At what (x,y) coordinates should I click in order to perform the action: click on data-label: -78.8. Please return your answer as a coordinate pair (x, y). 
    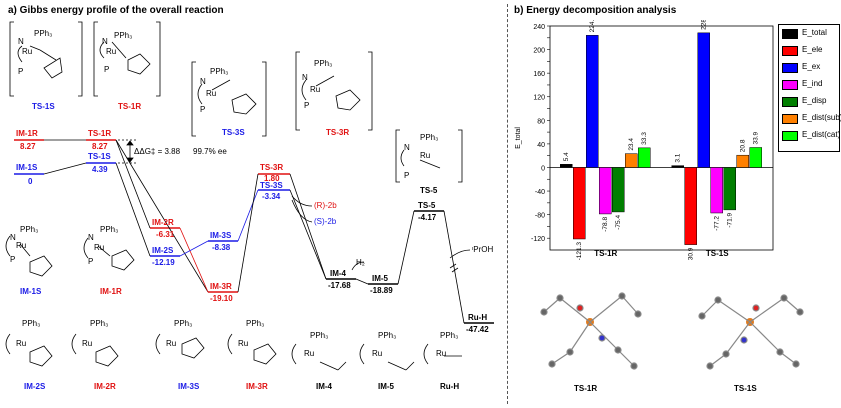
    Looking at the image, I should click on (605, 224).